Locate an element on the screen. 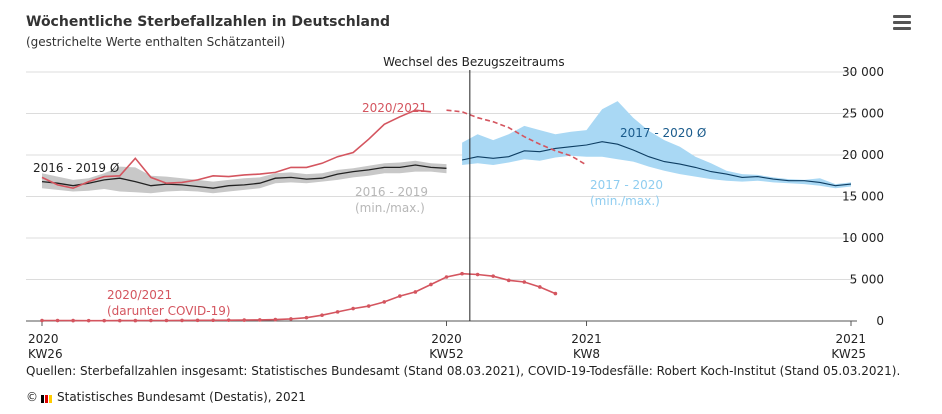 This screenshot has width=942, height=414. y-tick-label: 30 000 is located at coordinates (863, 72).